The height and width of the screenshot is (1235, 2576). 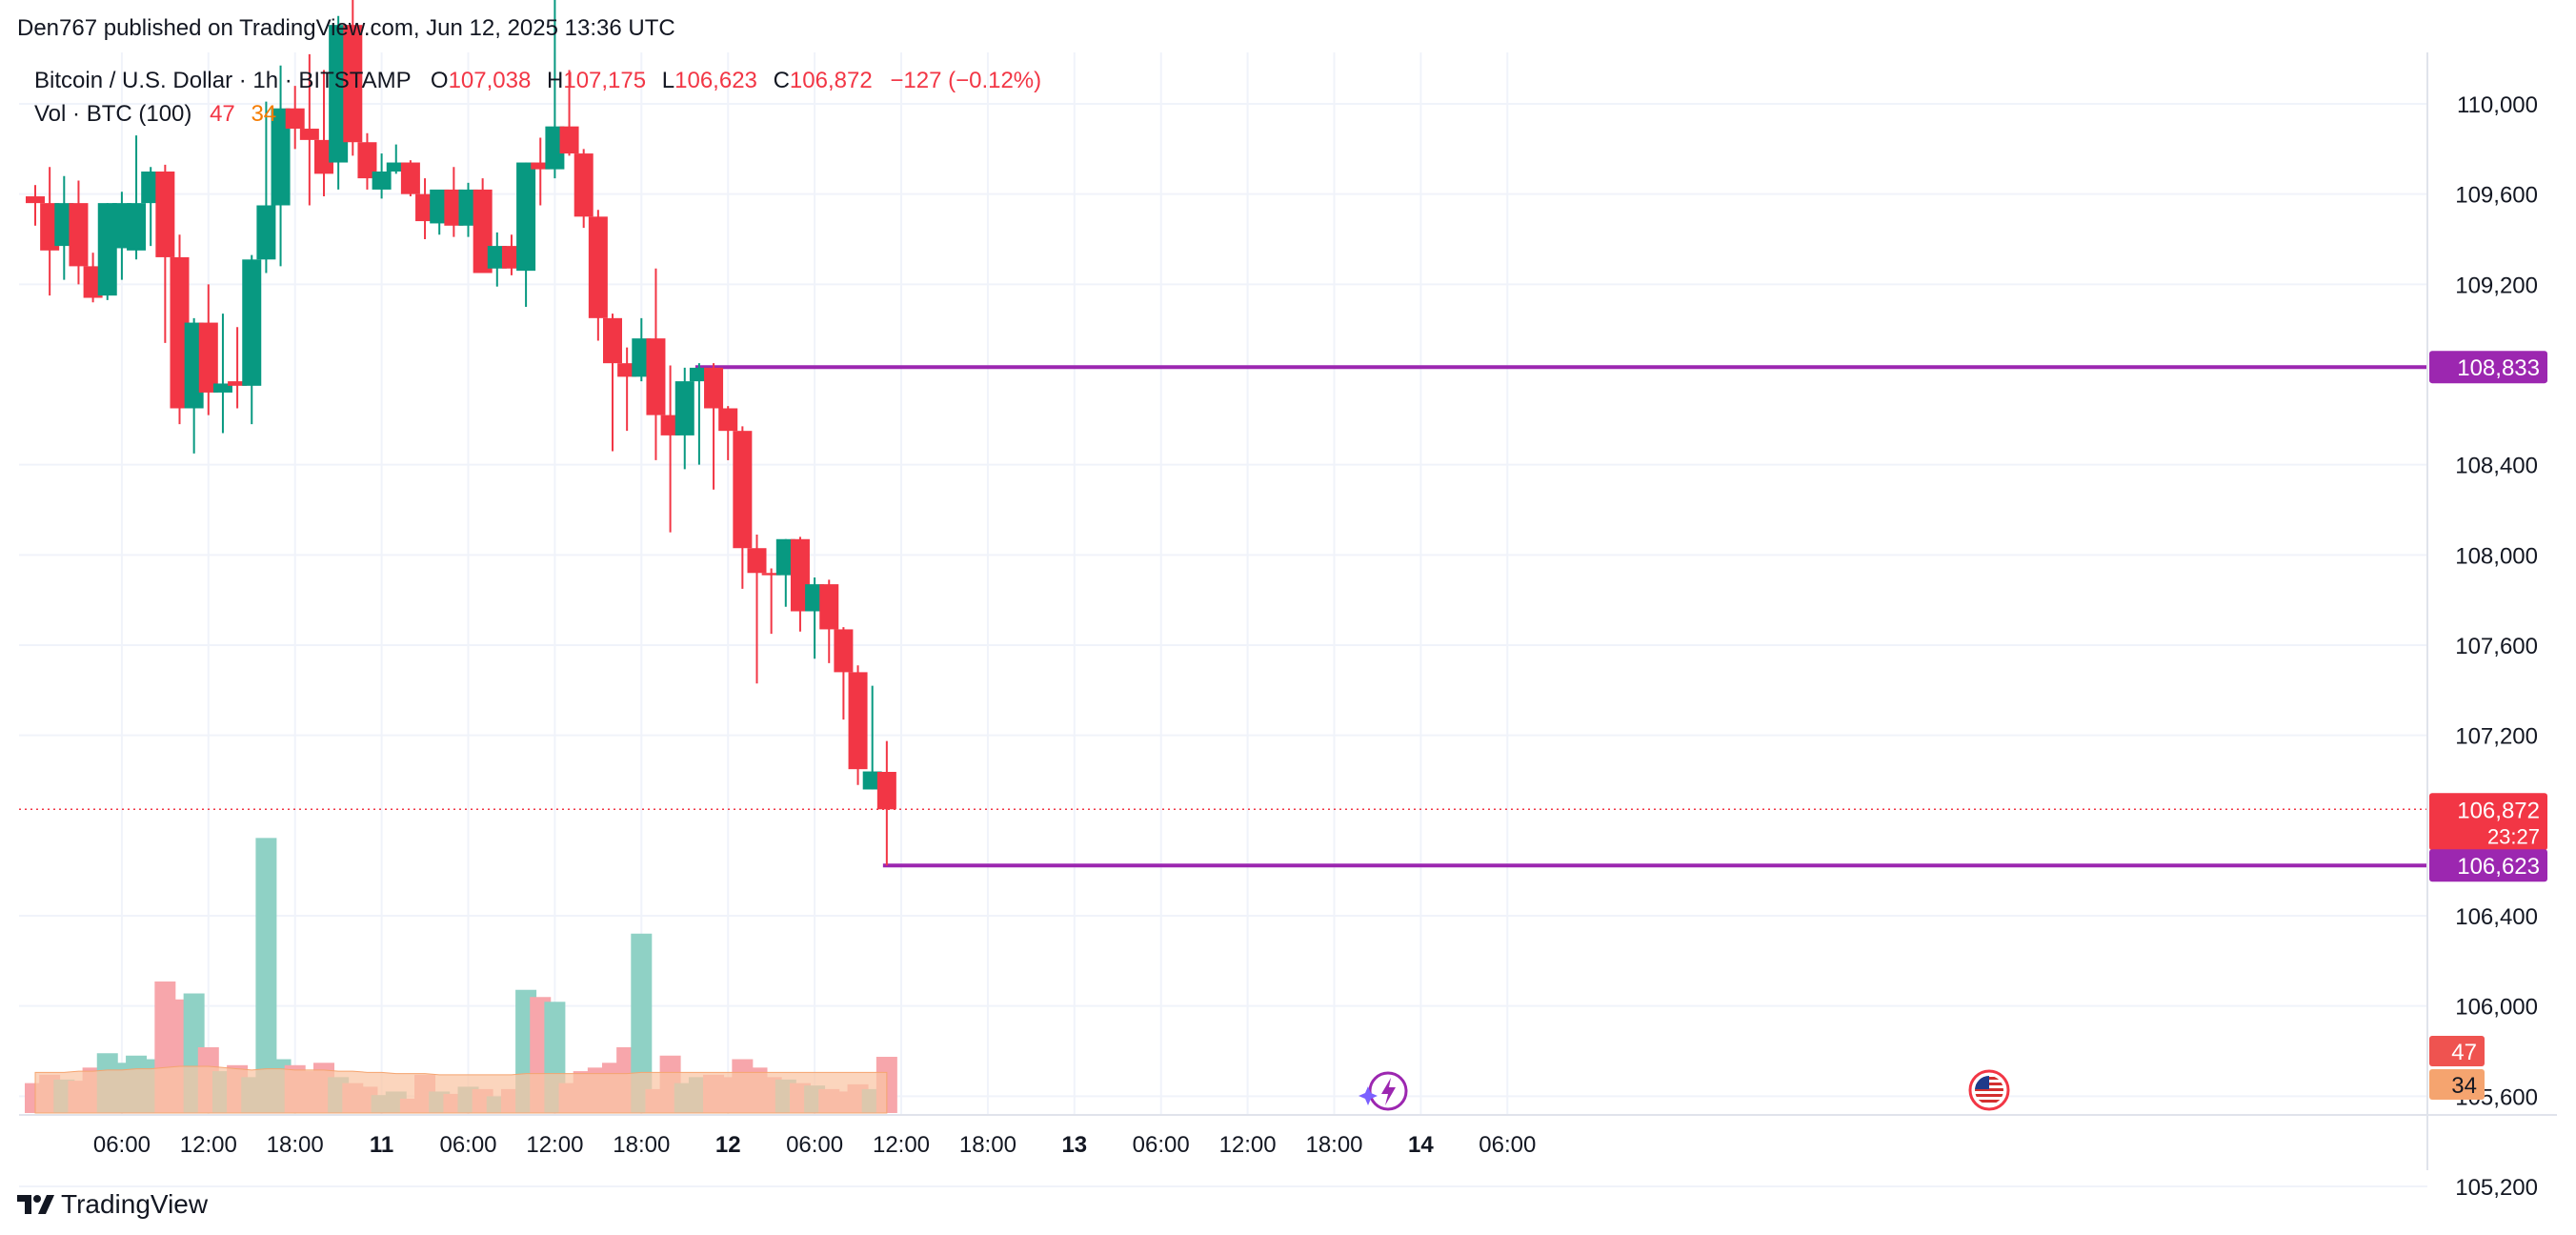 What do you see at coordinates (605, 80) in the screenshot?
I see `high-value: 107,175` at bounding box center [605, 80].